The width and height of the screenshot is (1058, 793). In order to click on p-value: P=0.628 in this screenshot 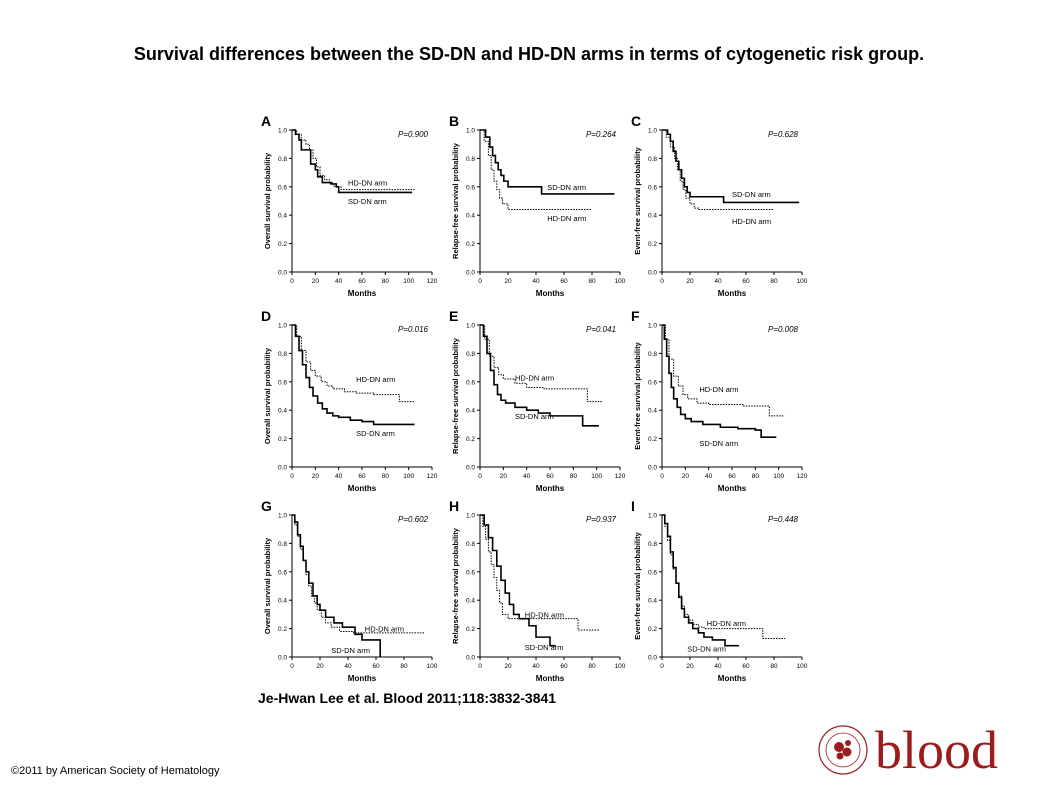, I will do `click(783, 134)`.